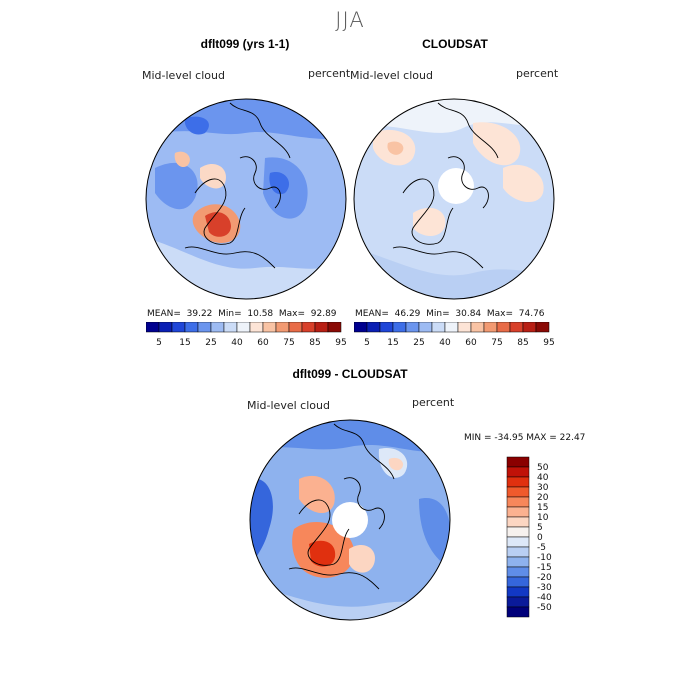  What do you see at coordinates (531, 314) in the screenshot?
I see `panel2-max: 74.76` at bounding box center [531, 314].